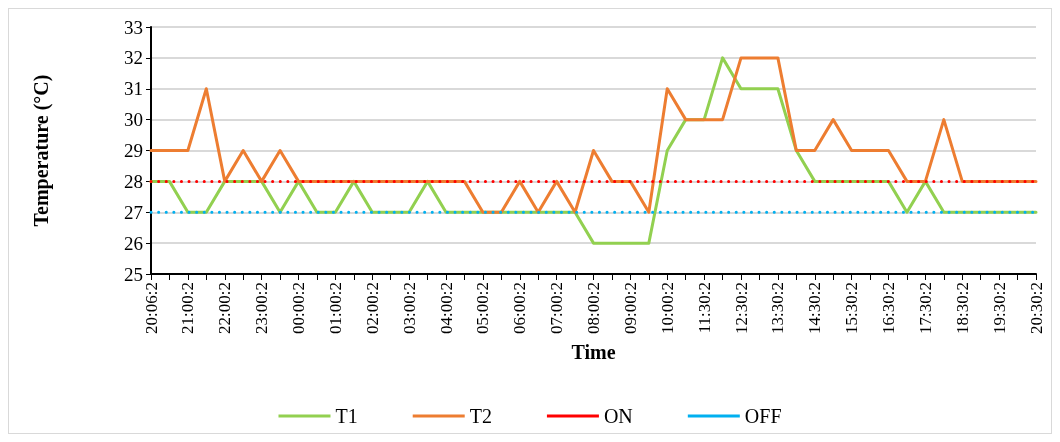 Image resolution: width=1060 pixels, height=442 pixels. I want to click on x-tick-label: 07:00:2, so click(557, 308).